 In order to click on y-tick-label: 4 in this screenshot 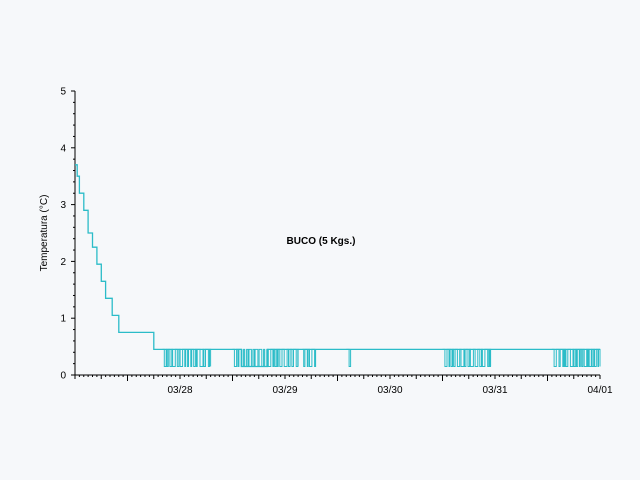, I will do `click(63, 148)`.